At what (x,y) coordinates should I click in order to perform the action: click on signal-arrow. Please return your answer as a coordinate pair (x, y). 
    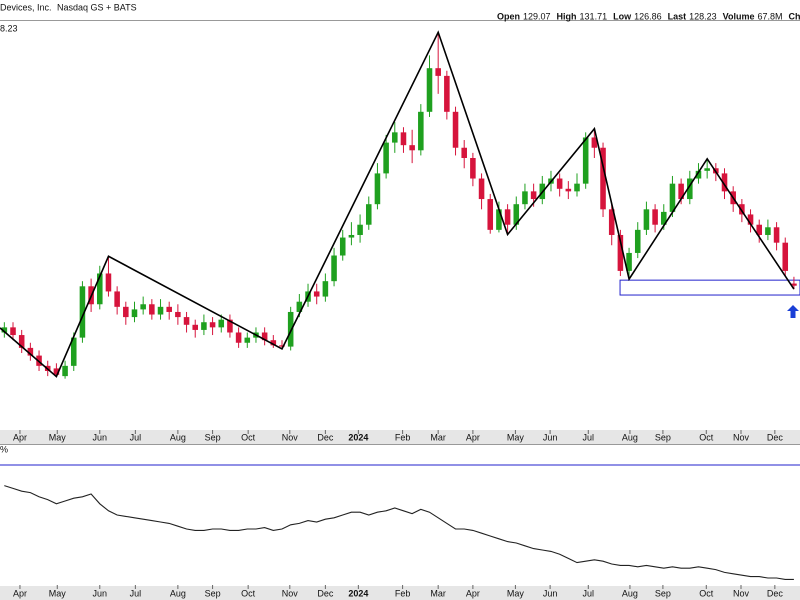
    Looking at the image, I should click on (793, 311).